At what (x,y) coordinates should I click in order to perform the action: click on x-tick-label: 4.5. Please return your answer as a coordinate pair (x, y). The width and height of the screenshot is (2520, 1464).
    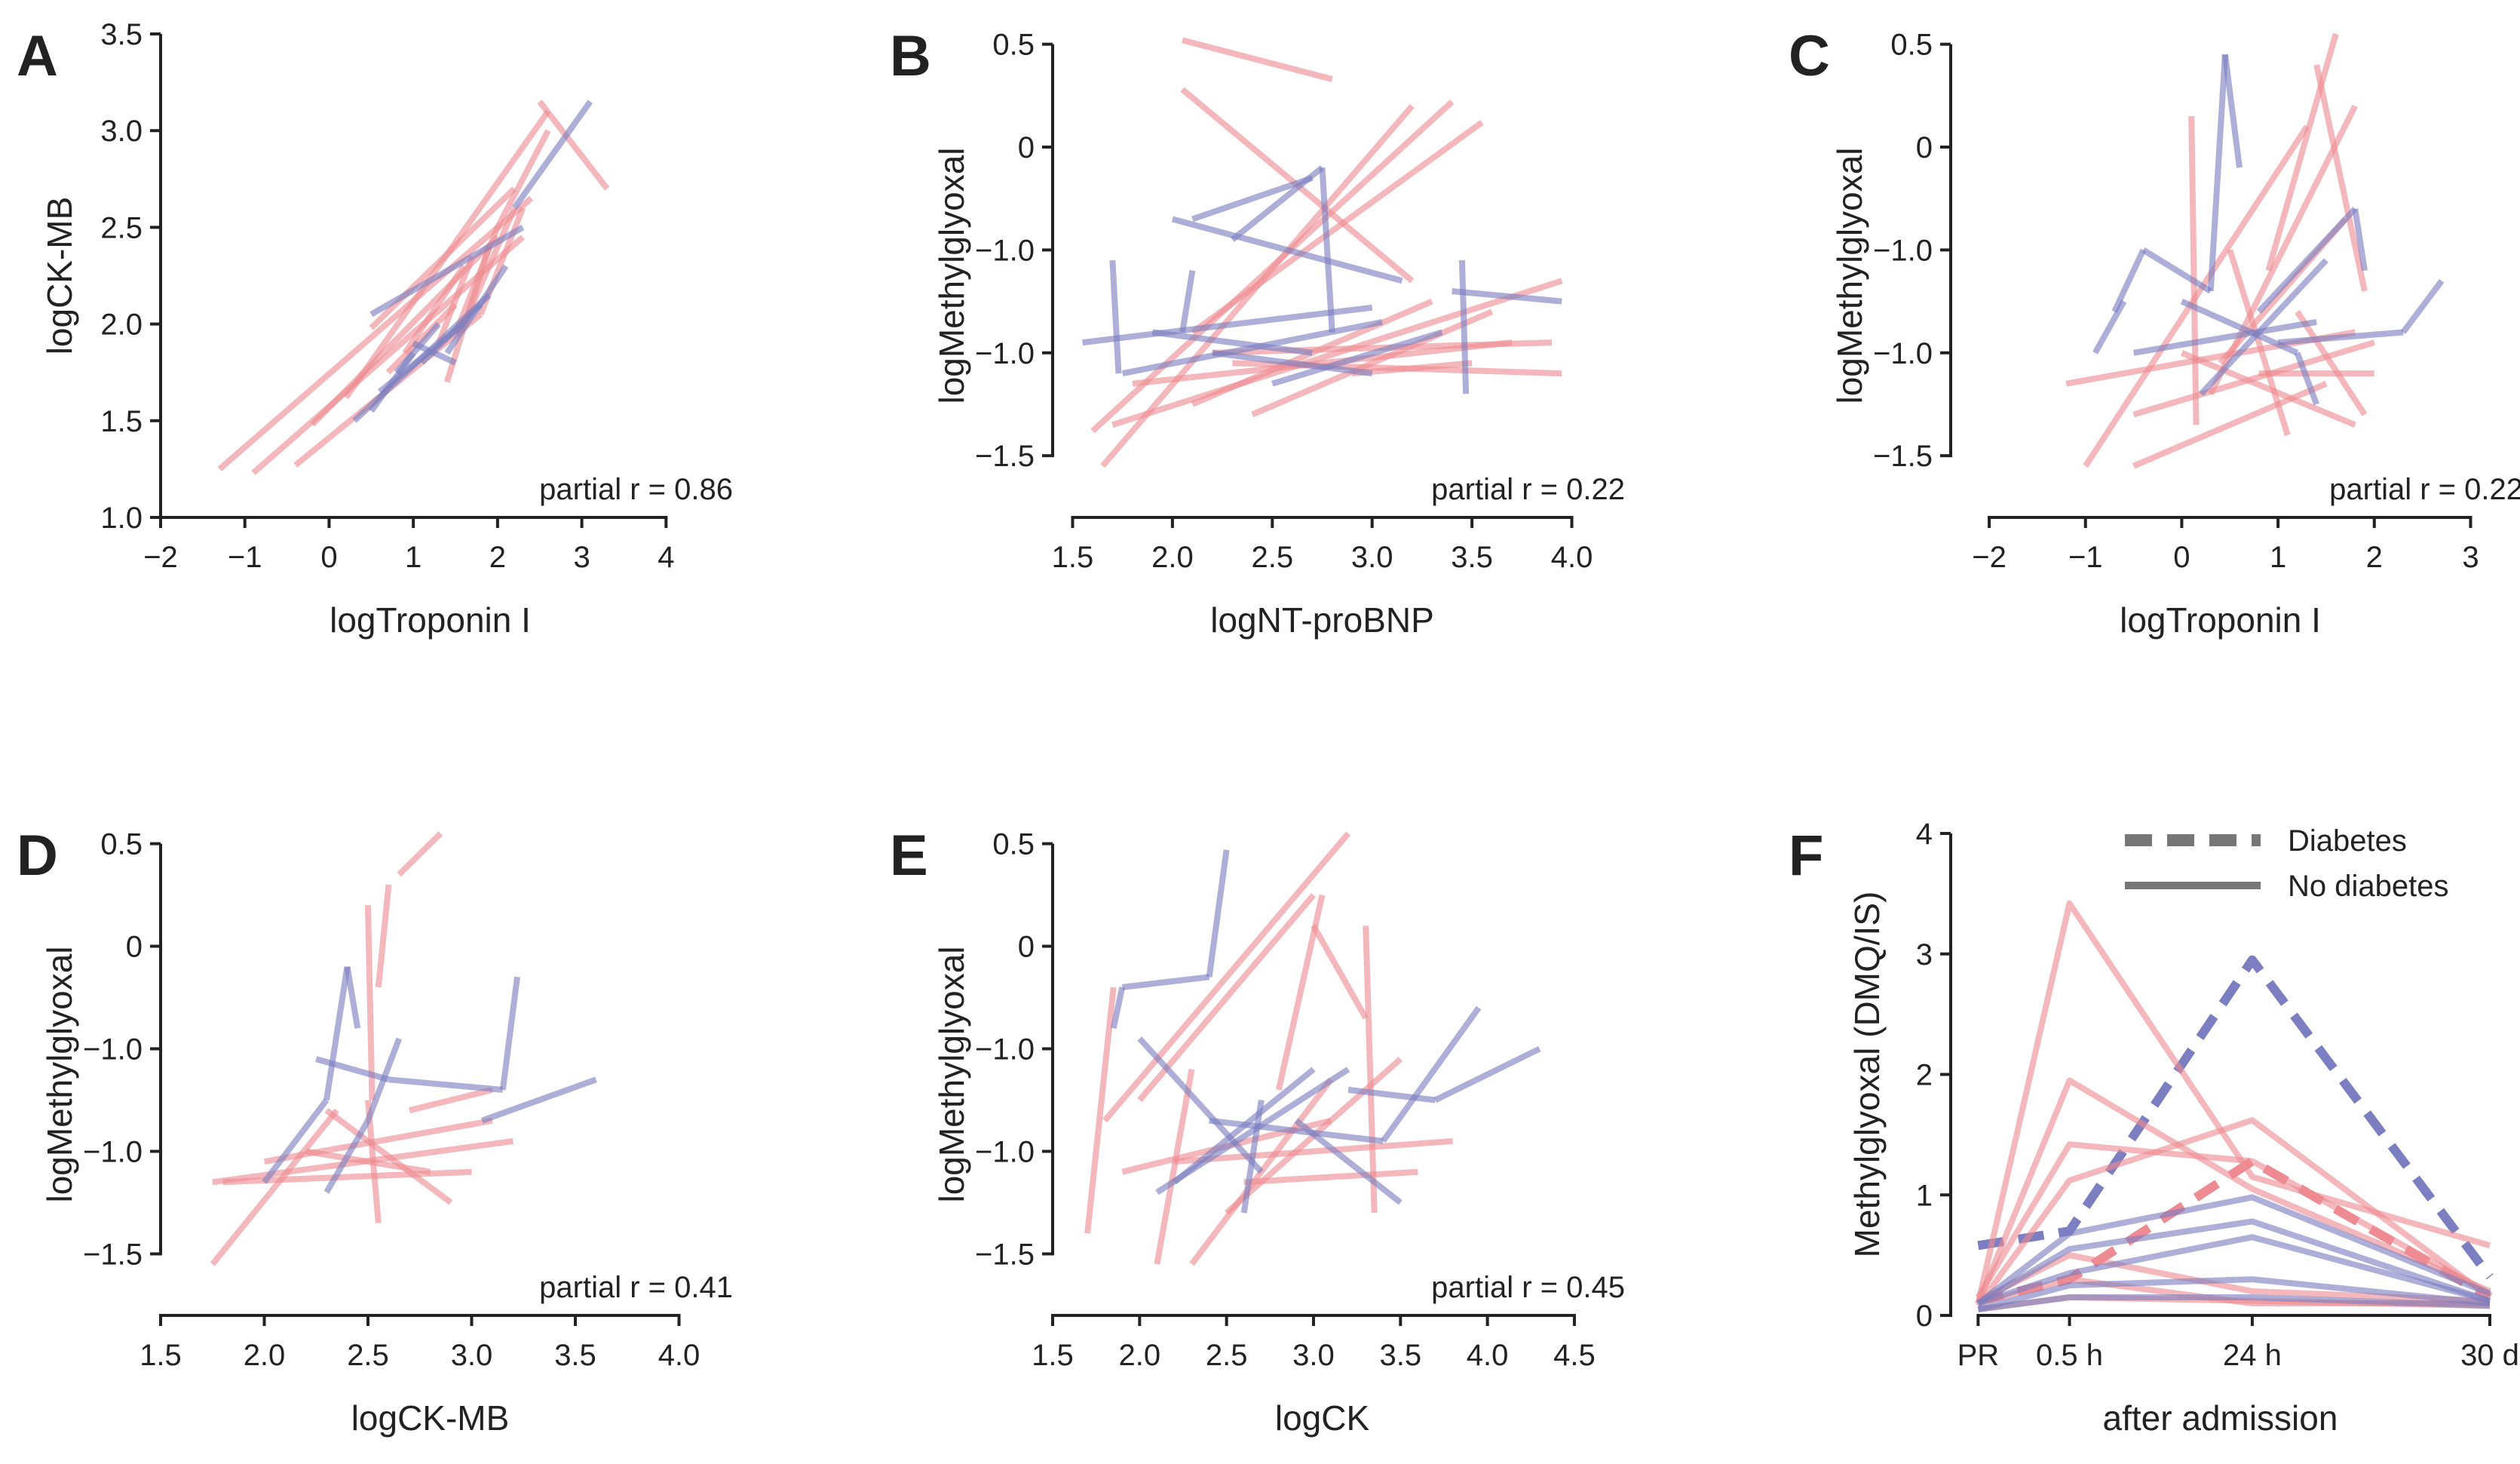
    Looking at the image, I should click on (1575, 1355).